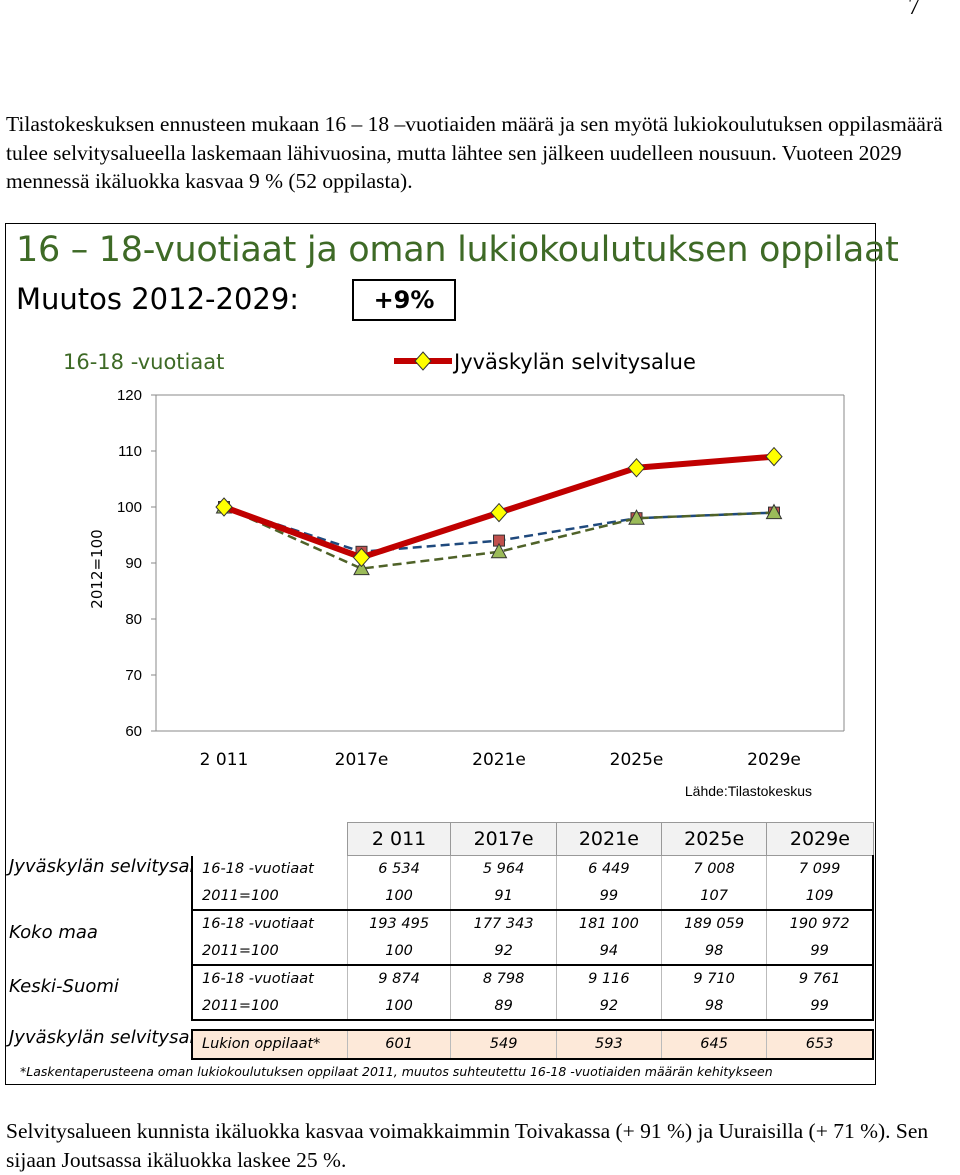 The height and width of the screenshot is (1175, 960). I want to click on row-value: 9 761, so click(820, 979).